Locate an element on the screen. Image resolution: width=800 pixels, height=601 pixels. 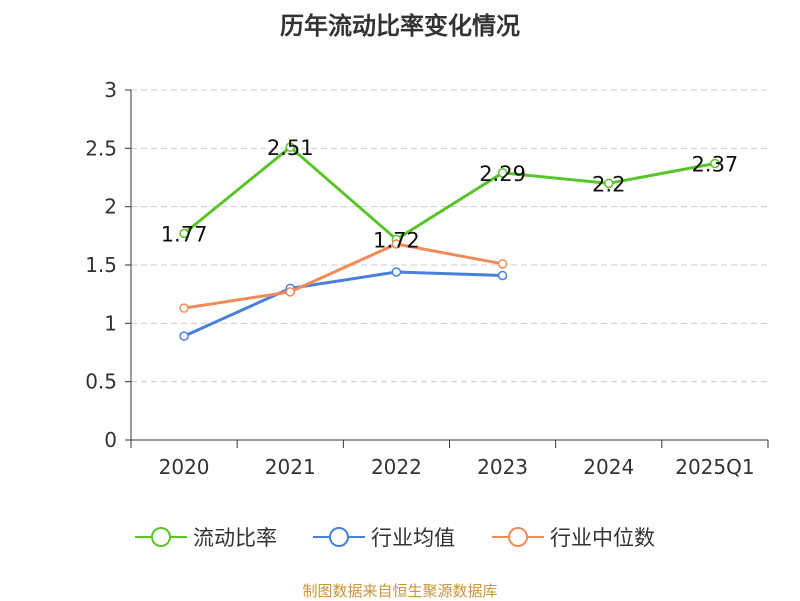
data-label-current_ratio: 2.29 is located at coordinates (502, 174).